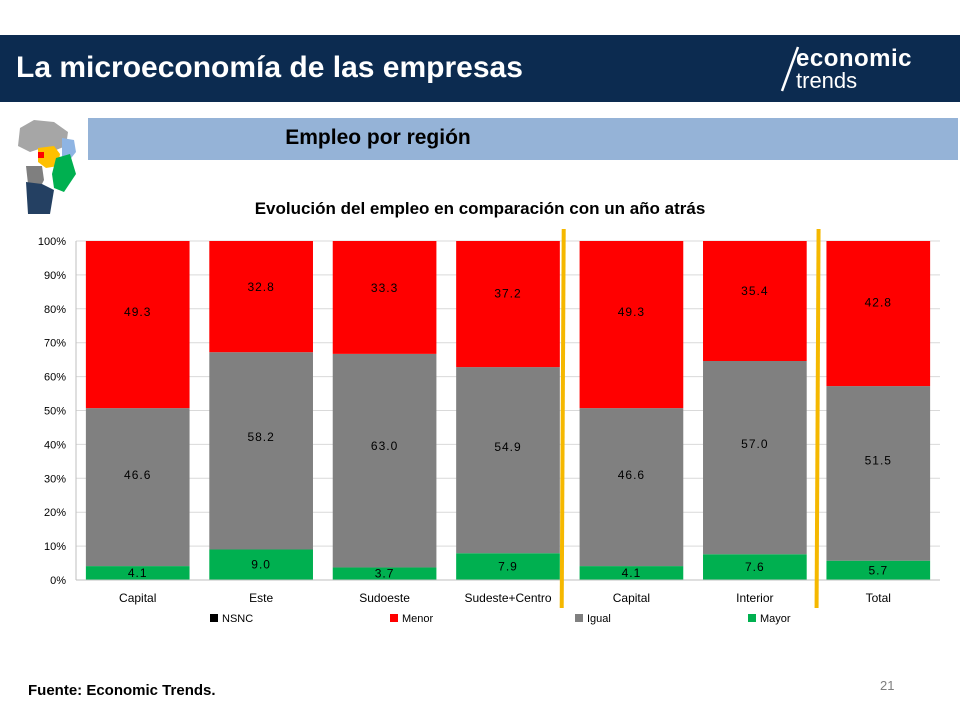 The height and width of the screenshot is (720, 960). I want to click on y-tick-label: 0%, so click(58, 581).